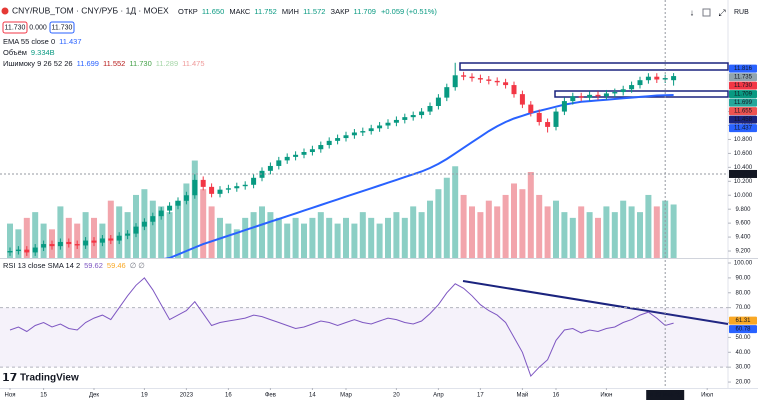  Describe the element at coordinates (240, 11) in the screenshot. I see `ohlc-label: МАКС` at that location.